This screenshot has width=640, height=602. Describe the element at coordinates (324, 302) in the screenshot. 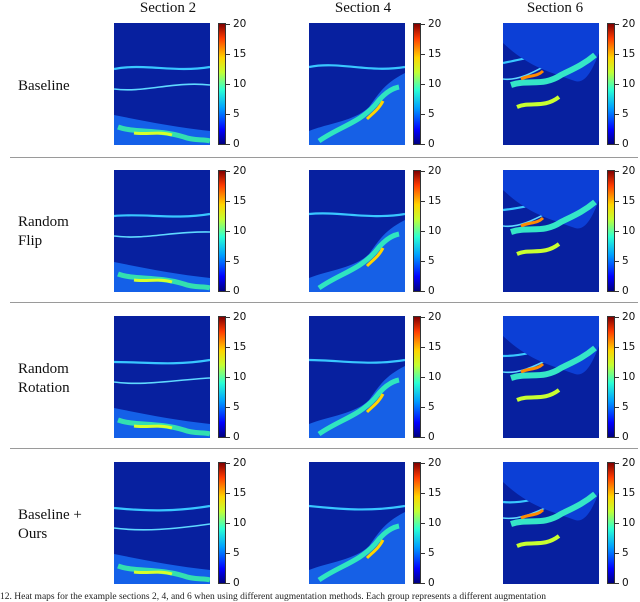

I see `row-separator` at that location.